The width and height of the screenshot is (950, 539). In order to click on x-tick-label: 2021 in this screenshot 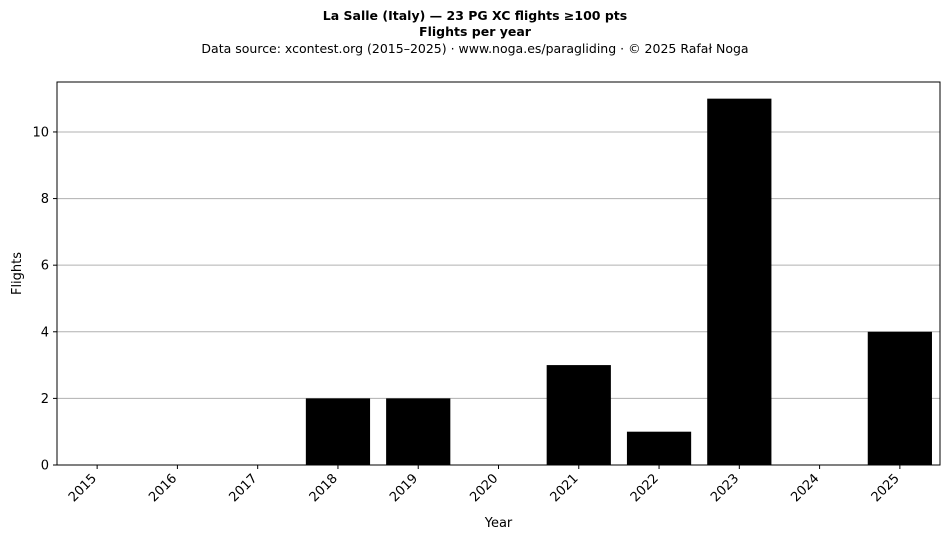, I will do `click(565, 488)`.